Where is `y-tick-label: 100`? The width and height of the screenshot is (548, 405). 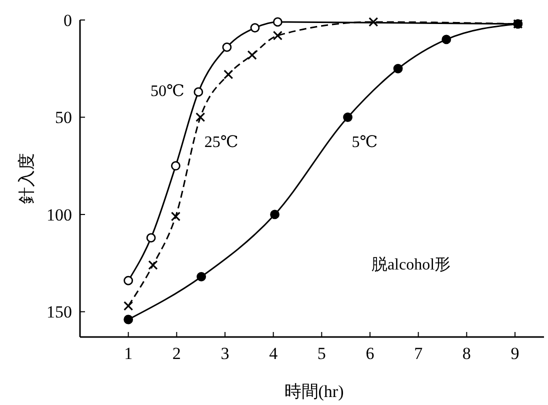
y-tick-label: 100 is located at coordinates (59, 214).